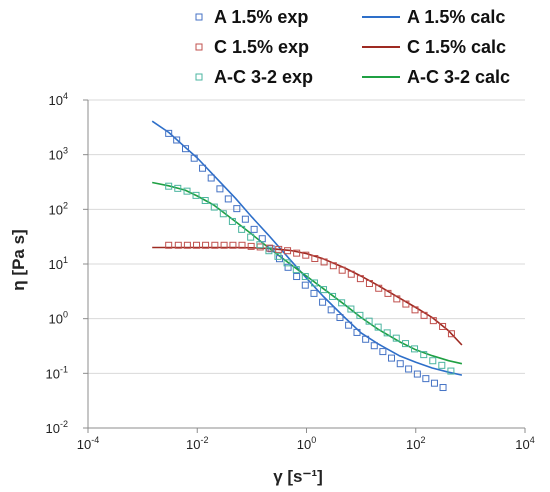 The height and width of the screenshot is (492, 550). What do you see at coordinates (88, 443) in the screenshot?
I see `x-tick-label: 10⁻⁴` at bounding box center [88, 443].